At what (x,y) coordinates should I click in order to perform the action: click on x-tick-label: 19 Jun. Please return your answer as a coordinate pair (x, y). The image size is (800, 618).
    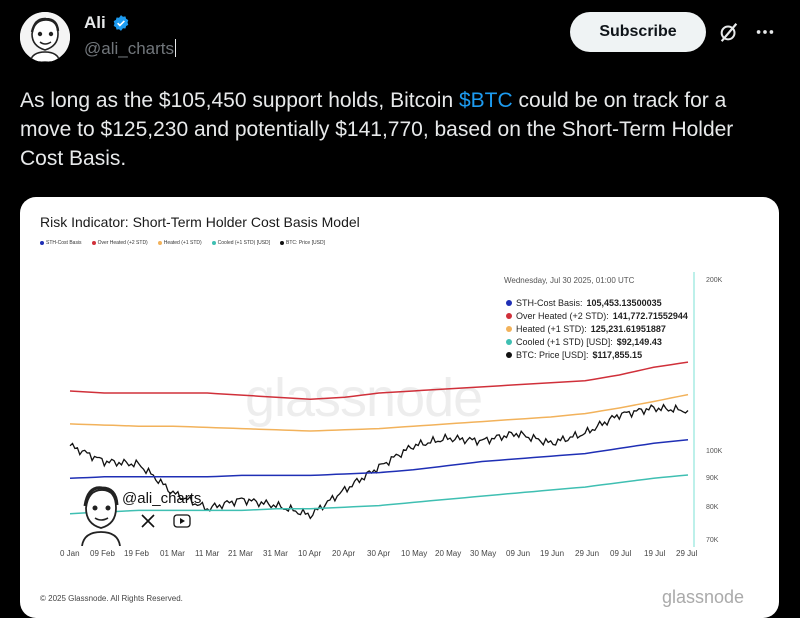
    Looking at the image, I should click on (552, 553).